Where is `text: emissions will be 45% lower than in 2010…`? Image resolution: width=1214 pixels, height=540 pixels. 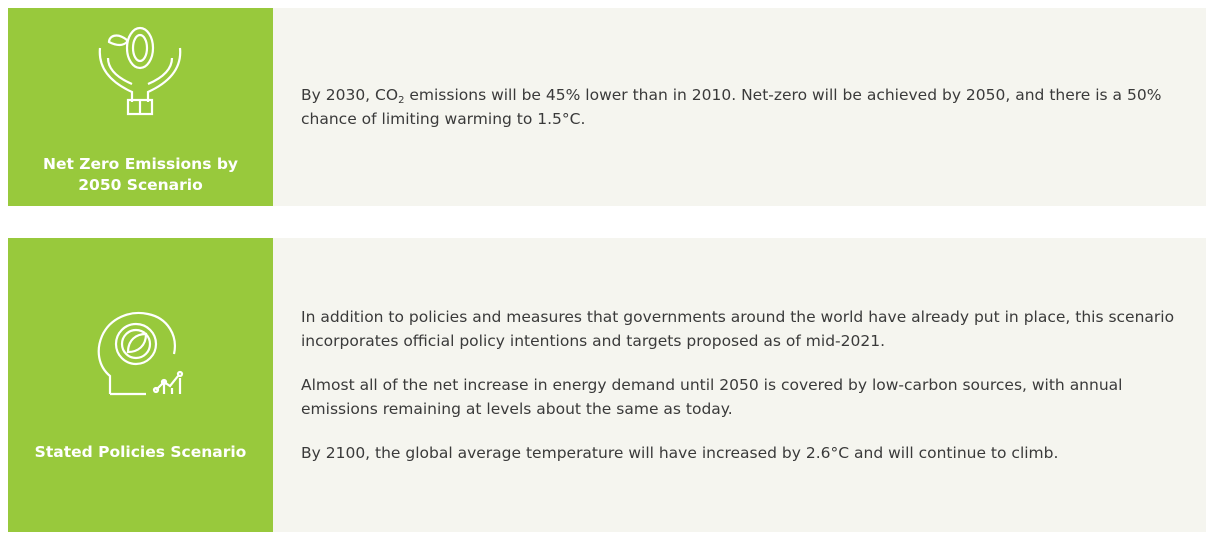
text: emissions will be 45% lower than in 2010… is located at coordinates (731, 107).